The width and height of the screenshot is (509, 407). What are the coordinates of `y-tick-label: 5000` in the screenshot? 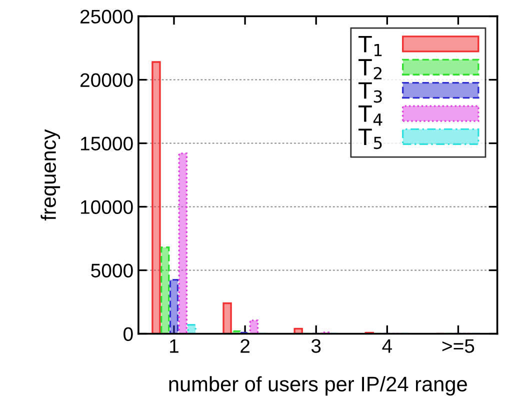 It's located at (112, 271).